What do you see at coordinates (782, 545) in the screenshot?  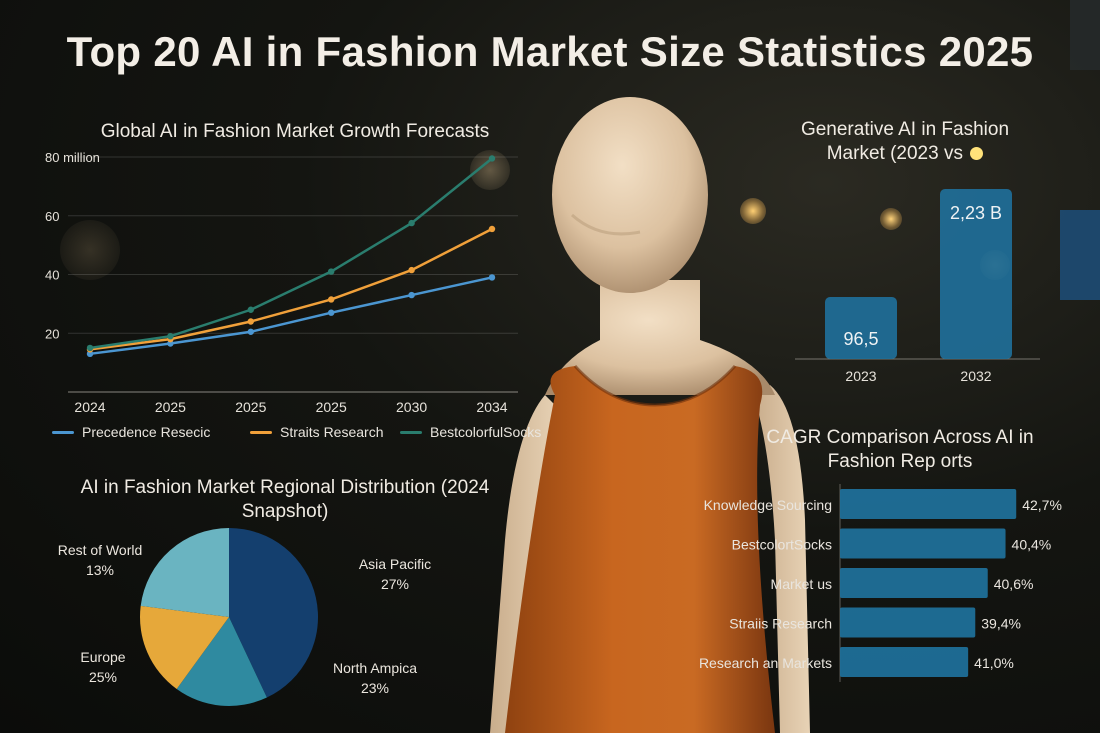 I see `category-label: BestcolortSocks` at bounding box center [782, 545].